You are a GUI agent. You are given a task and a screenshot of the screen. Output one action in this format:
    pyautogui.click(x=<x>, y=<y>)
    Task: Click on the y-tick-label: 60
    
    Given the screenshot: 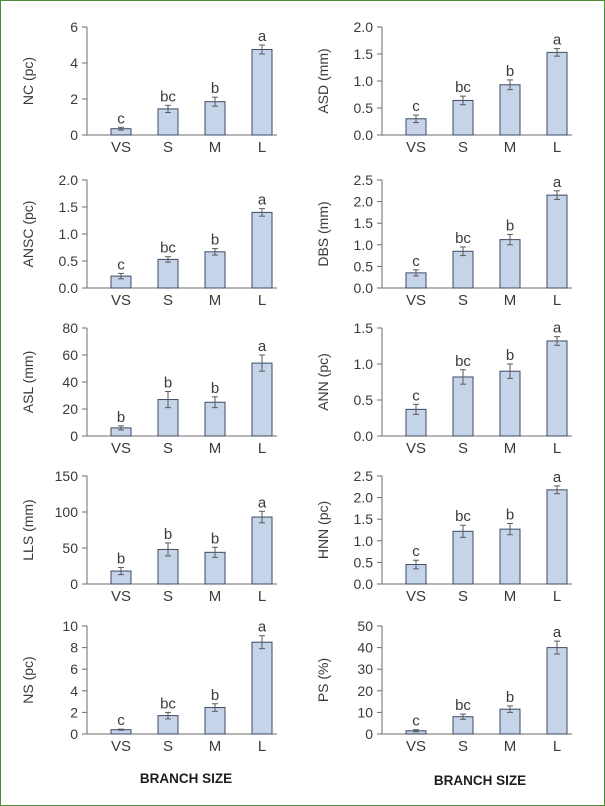 What is the action you would take?
    pyautogui.click(x=70, y=355)
    